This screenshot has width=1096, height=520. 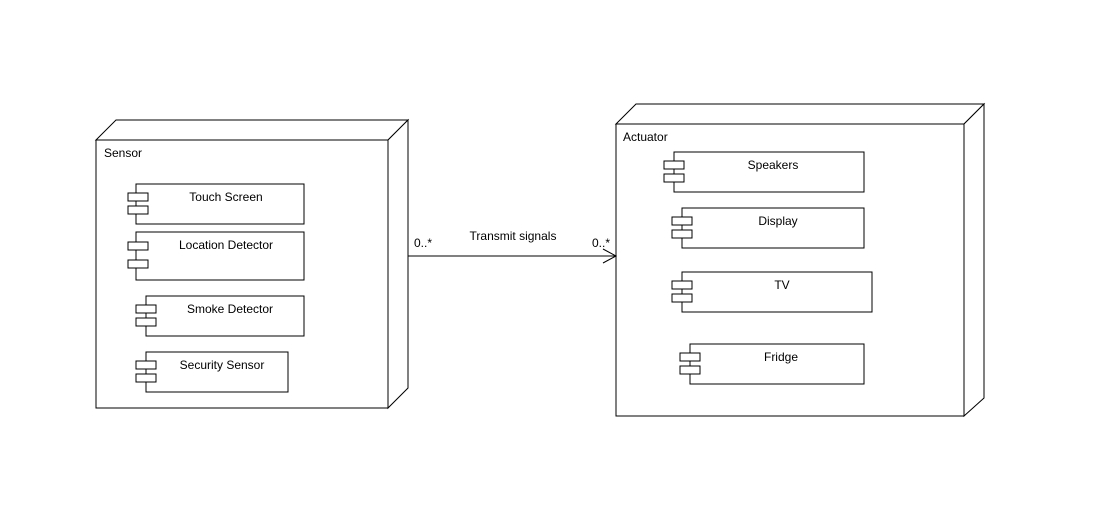 I want to click on component-tv: TV, so click(x=772, y=292).